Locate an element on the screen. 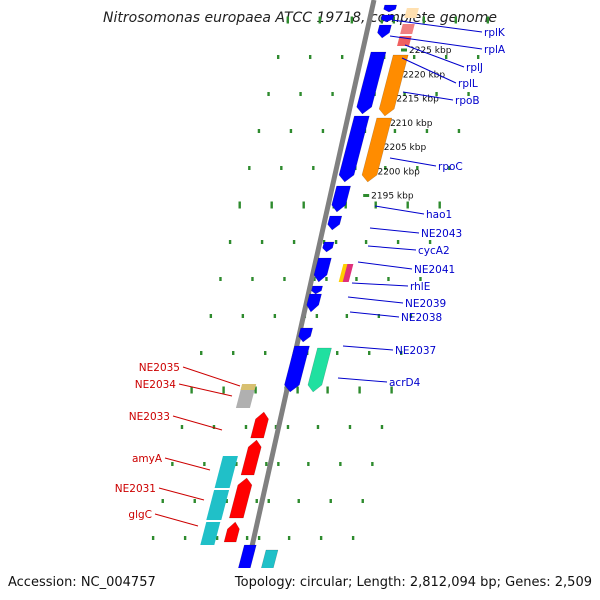  kbp-label: 2200 kbp is located at coordinates (398, 172).